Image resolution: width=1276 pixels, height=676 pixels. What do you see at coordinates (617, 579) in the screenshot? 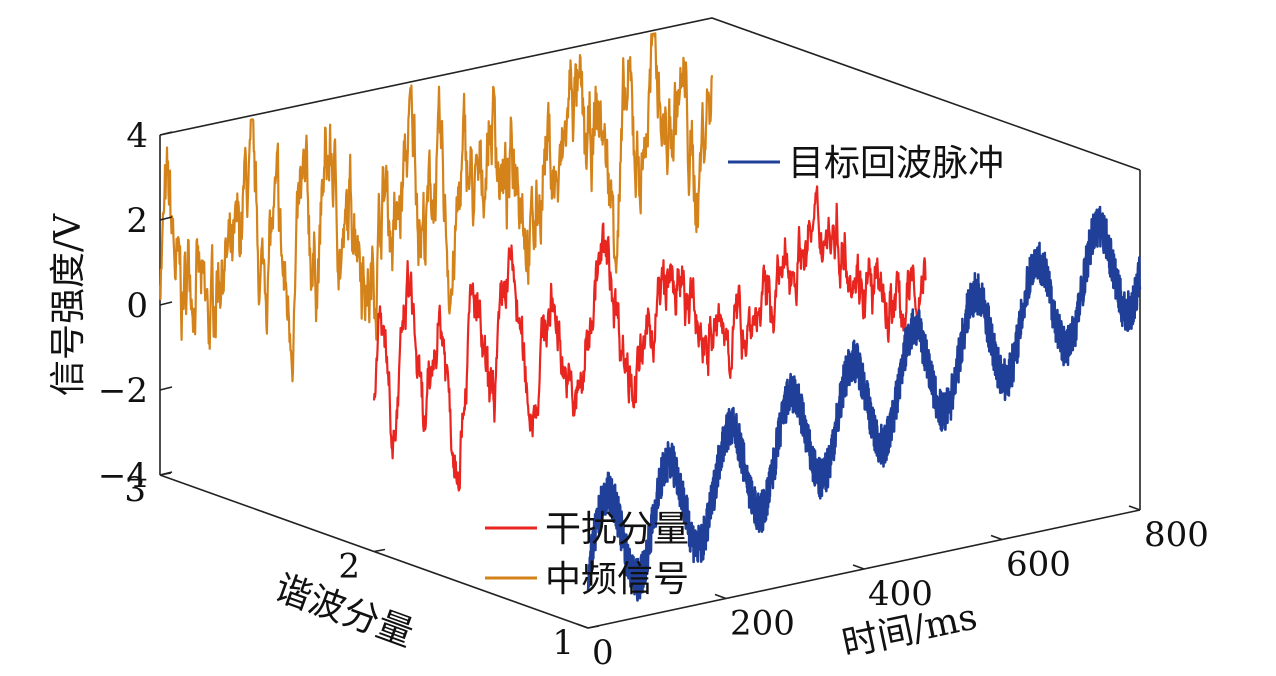
I see `legend-if-label: 中频信号` at bounding box center [617, 579].